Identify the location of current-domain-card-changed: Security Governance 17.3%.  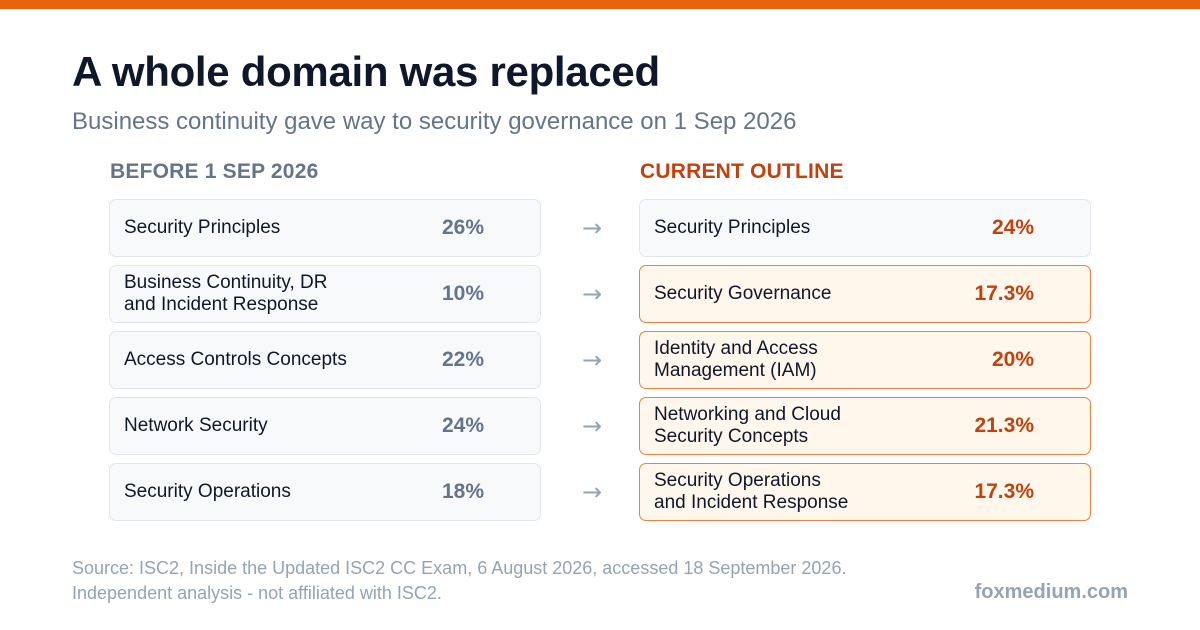
(865, 294).